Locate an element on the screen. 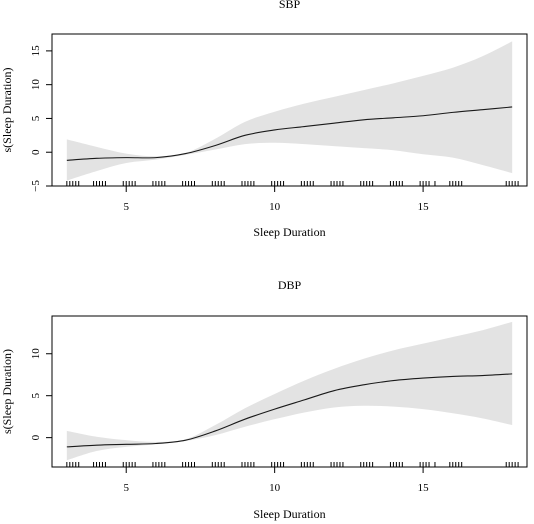 Image resolution: width=534 pixels, height=524 pixels. y-tick-label: 15 is located at coordinates (36, 51).